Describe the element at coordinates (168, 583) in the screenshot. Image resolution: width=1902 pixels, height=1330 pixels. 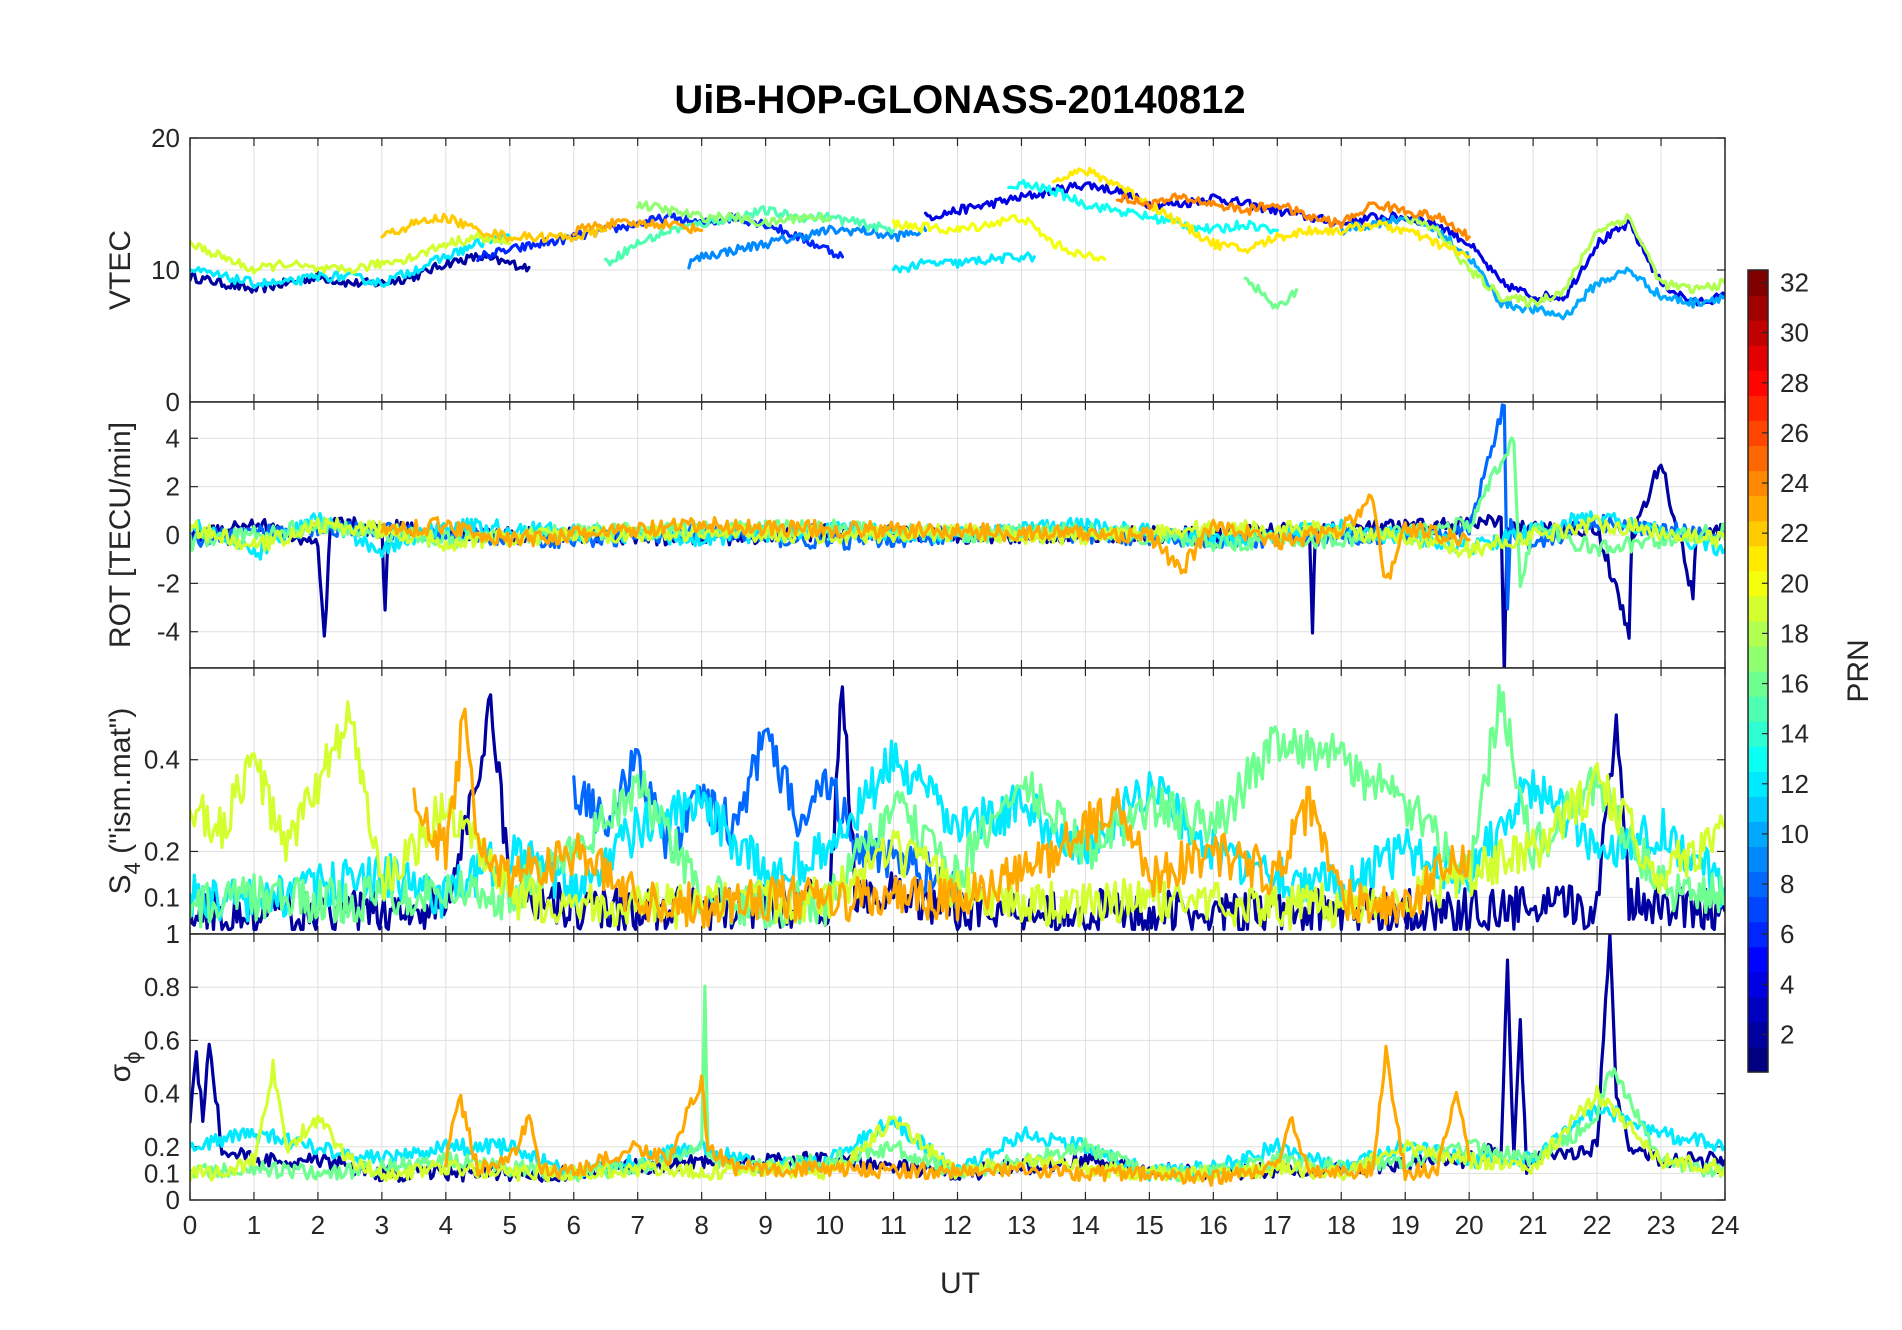
I see `y-tick-label: -2` at that location.